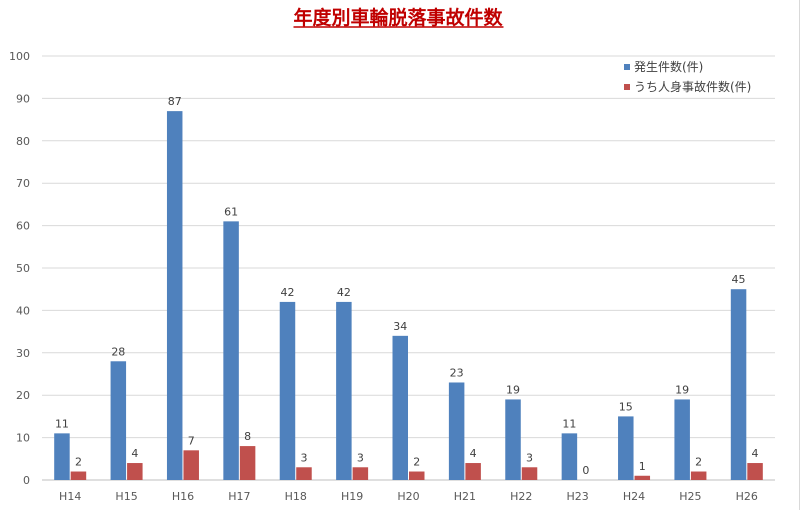 The height and width of the screenshot is (510, 800). Describe the element at coordinates (23, 141) in the screenshot. I see `y-tick-label: 80` at that location.